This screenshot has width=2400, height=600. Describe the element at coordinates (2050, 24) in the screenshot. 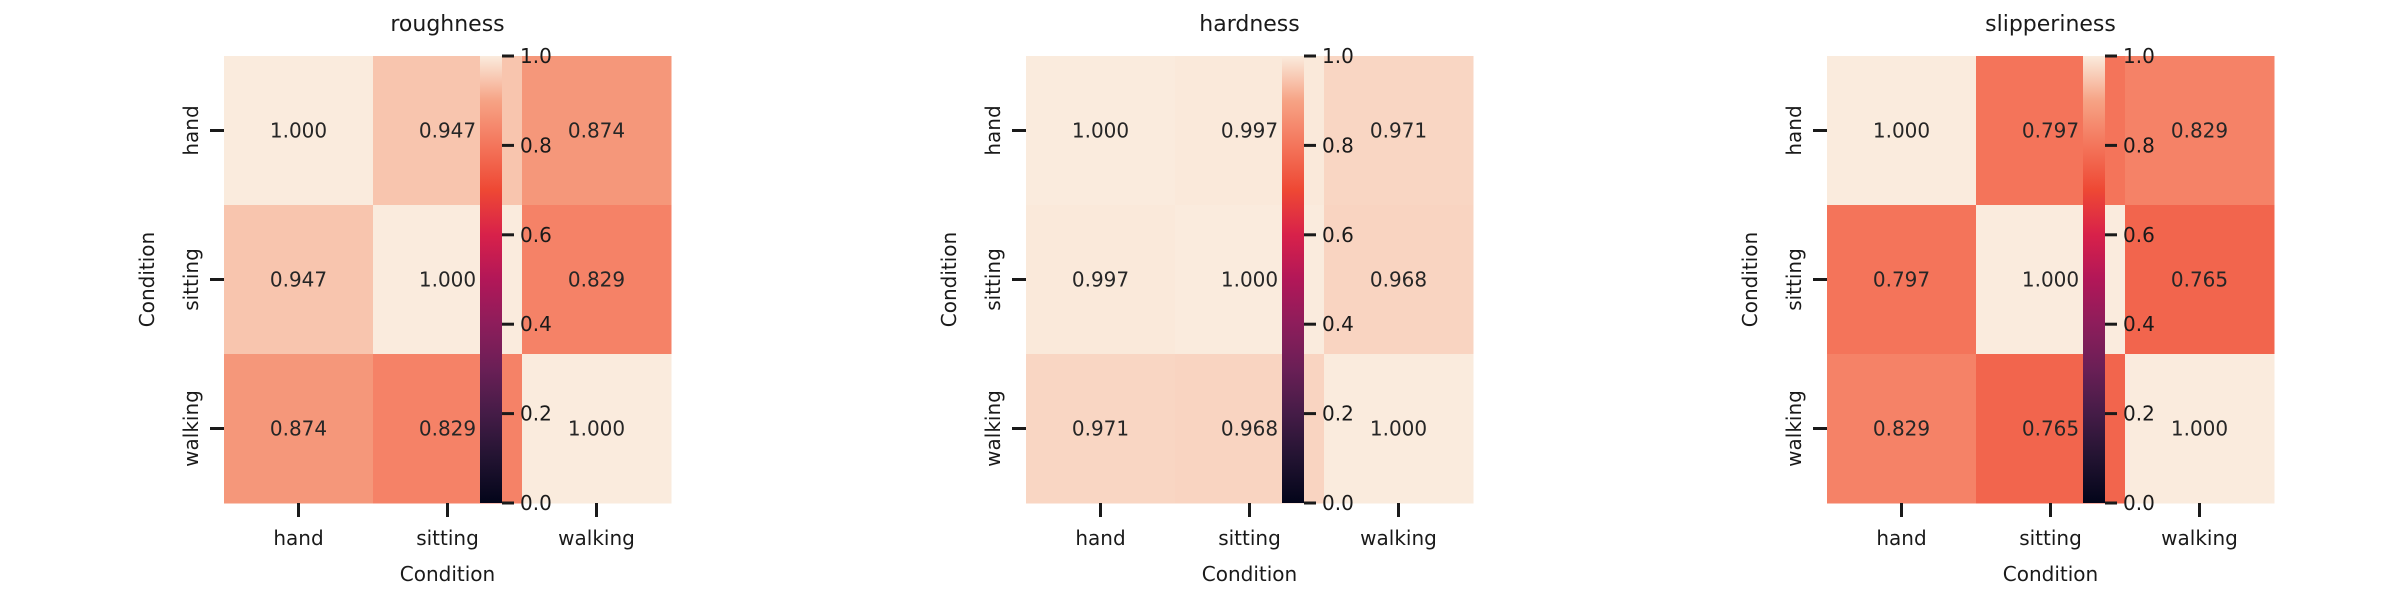

I see `panel-title: slipperiness` at that location.